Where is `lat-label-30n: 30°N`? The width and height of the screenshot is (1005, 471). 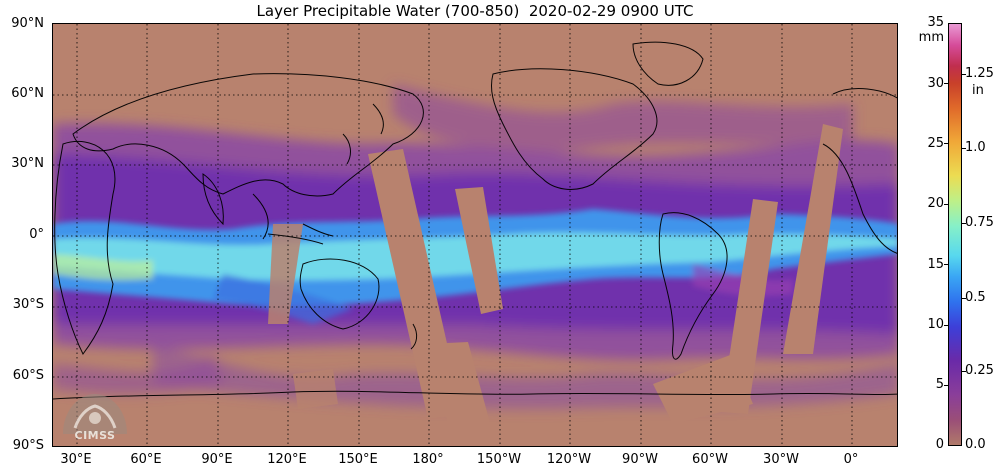 lat-label-30n: 30°N is located at coordinates (27, 163).